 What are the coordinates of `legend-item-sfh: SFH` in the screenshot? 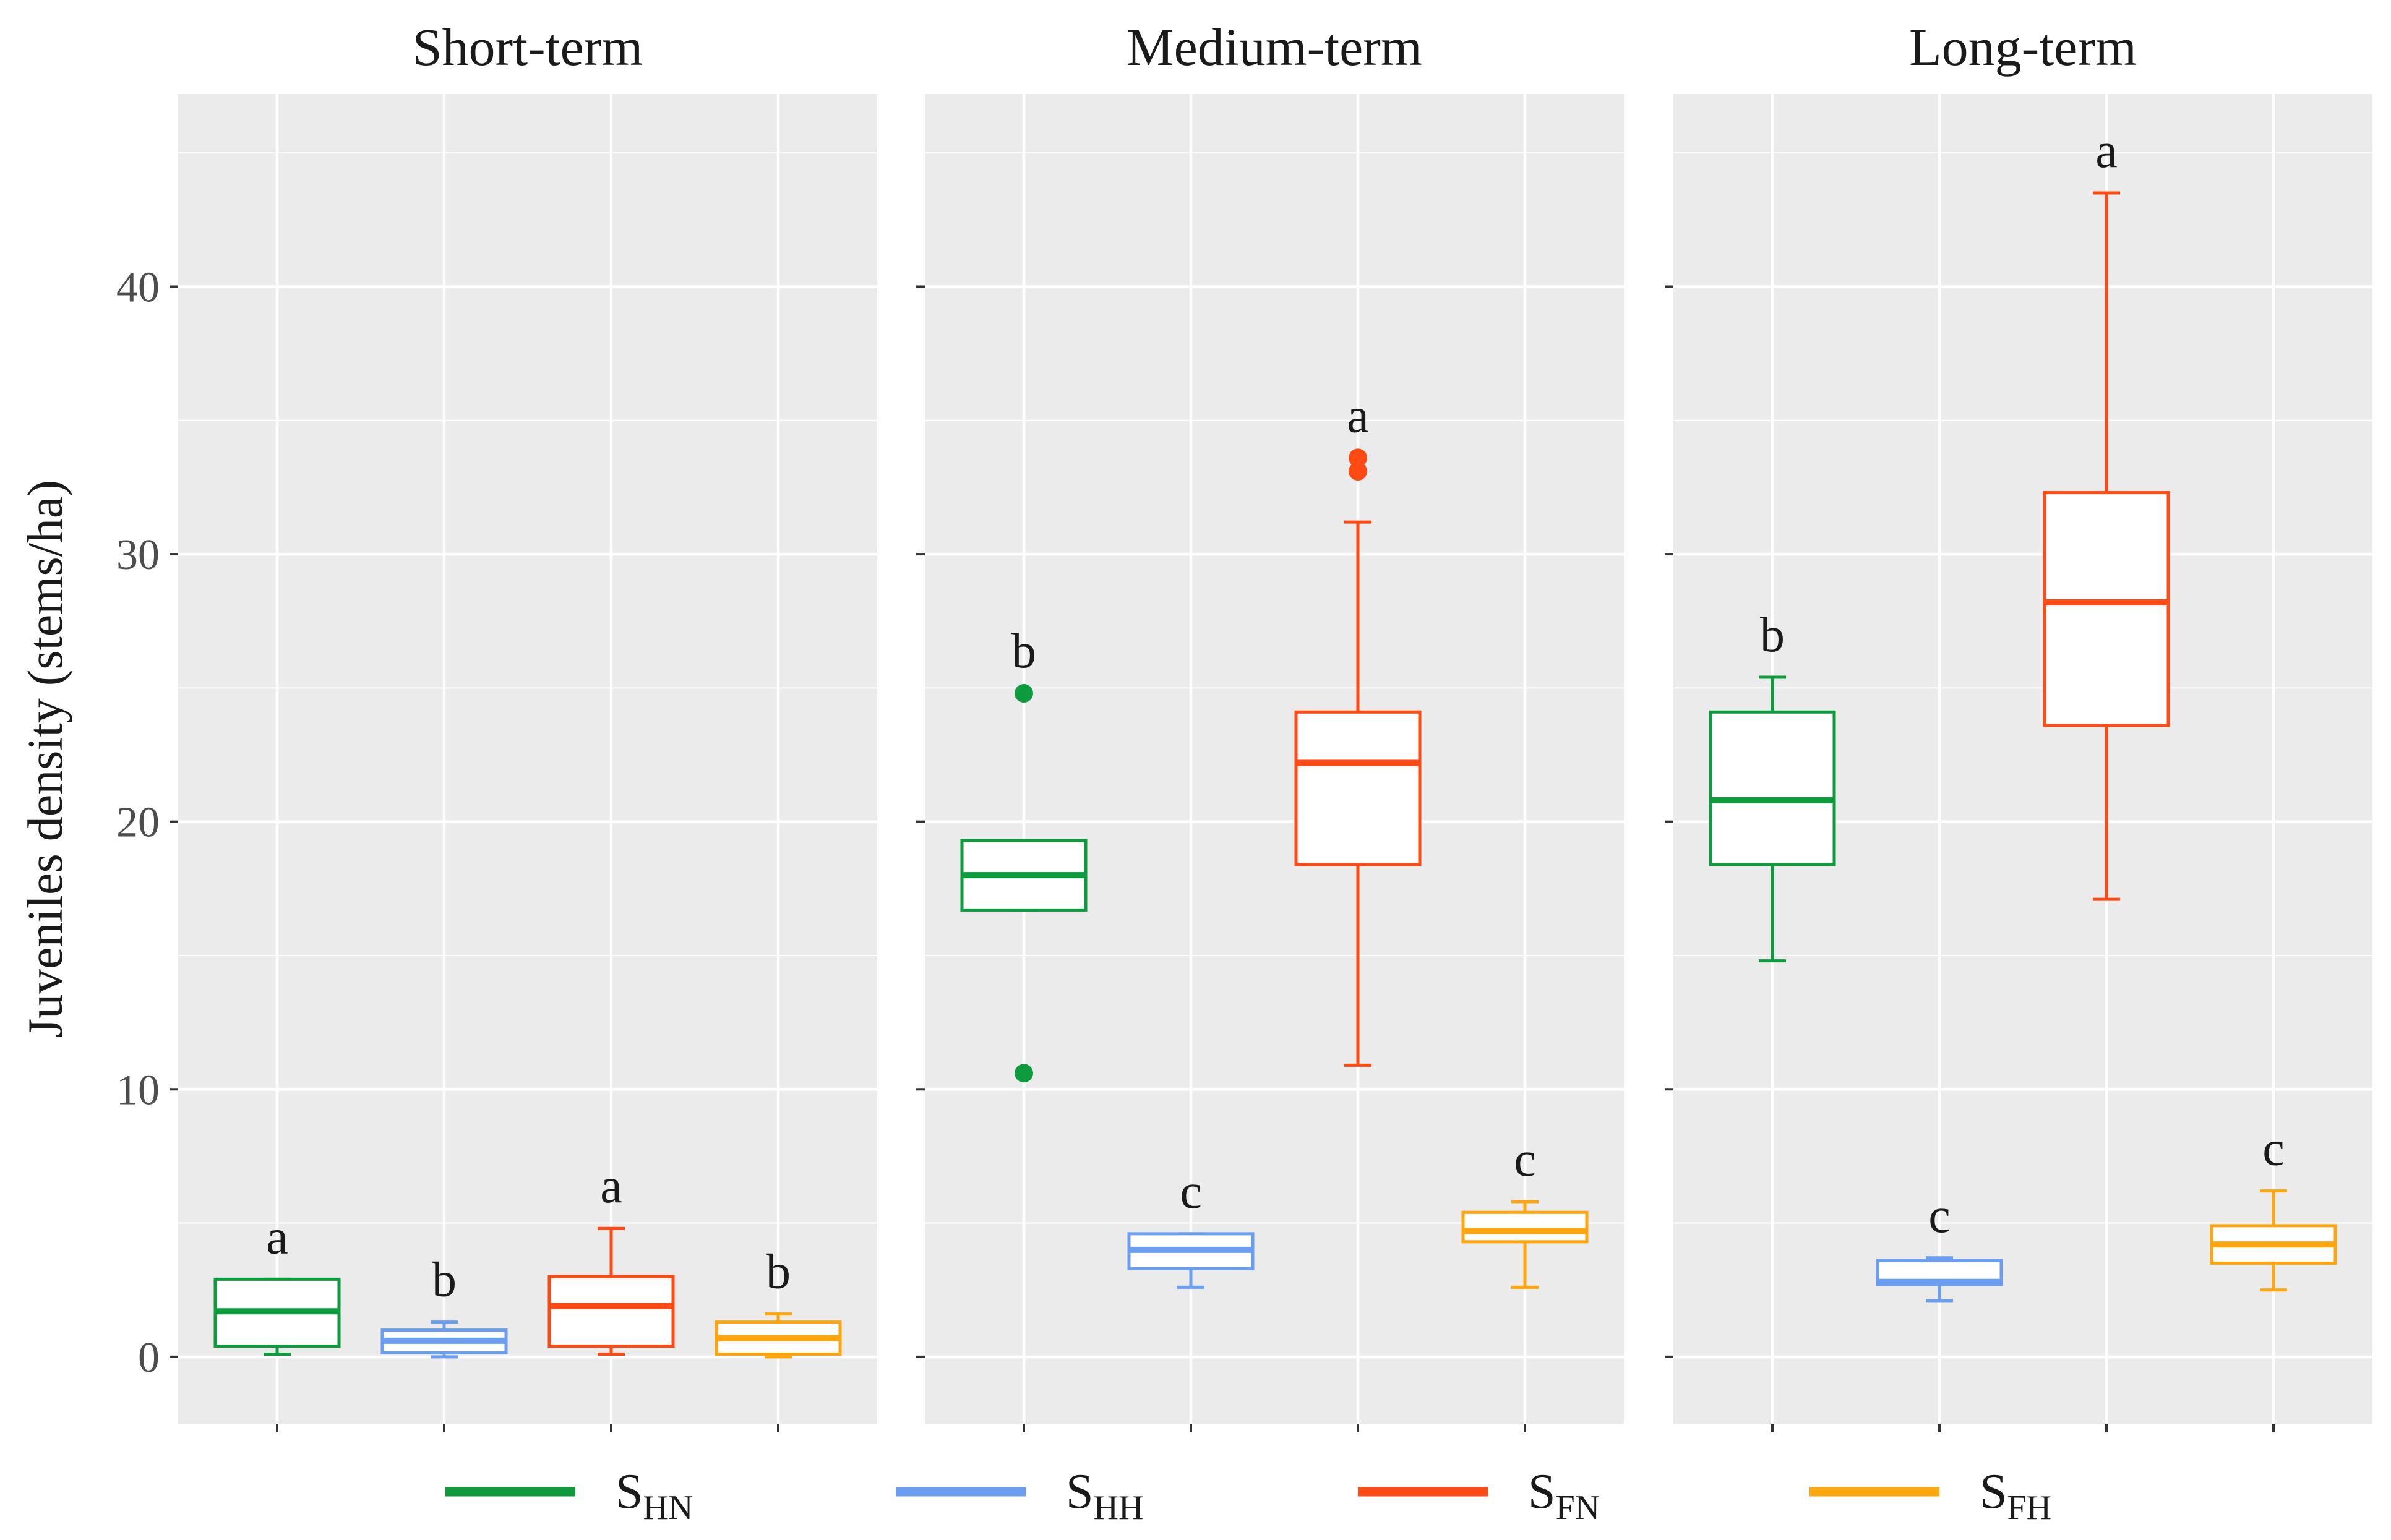 It's located at (1930, 1496).